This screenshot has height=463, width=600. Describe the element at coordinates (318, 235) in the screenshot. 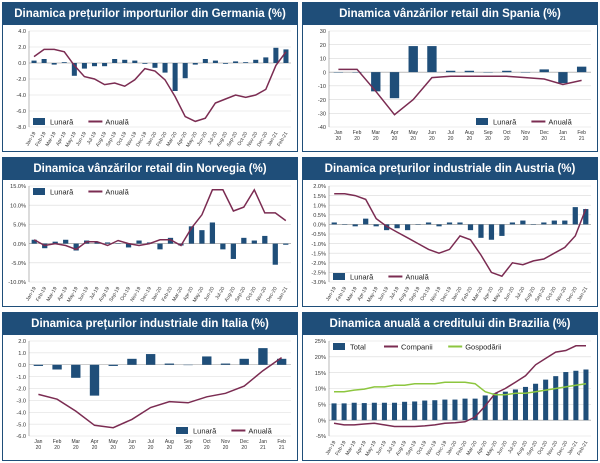

I see `y-tick-label: -0.5%` at that location.